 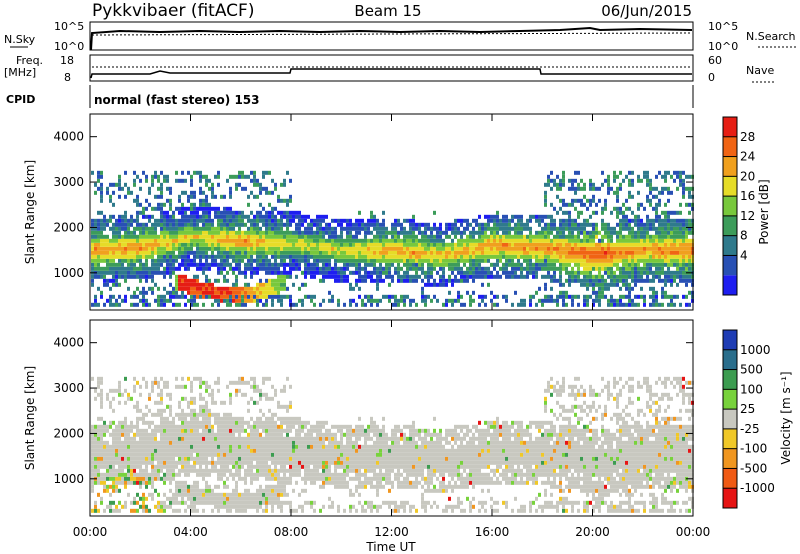 I want to click on cpid-row: CPID normal (fast stereo) 153, so click(x=350, y=96).